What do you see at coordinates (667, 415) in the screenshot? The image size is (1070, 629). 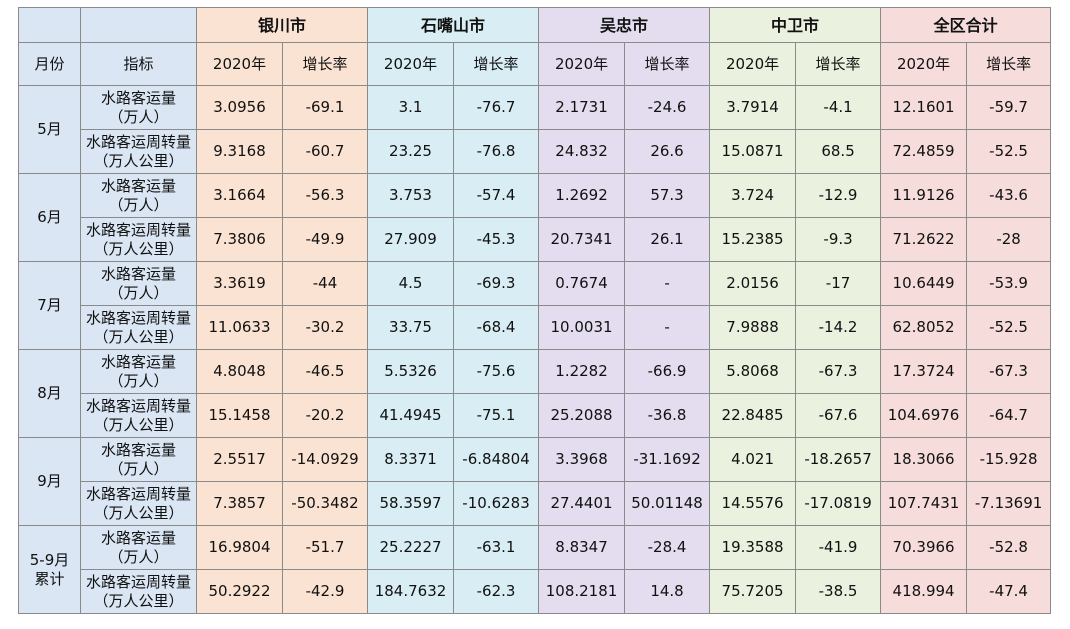 I see `growth-cell: -36.8` at bounding box center [667, 415].